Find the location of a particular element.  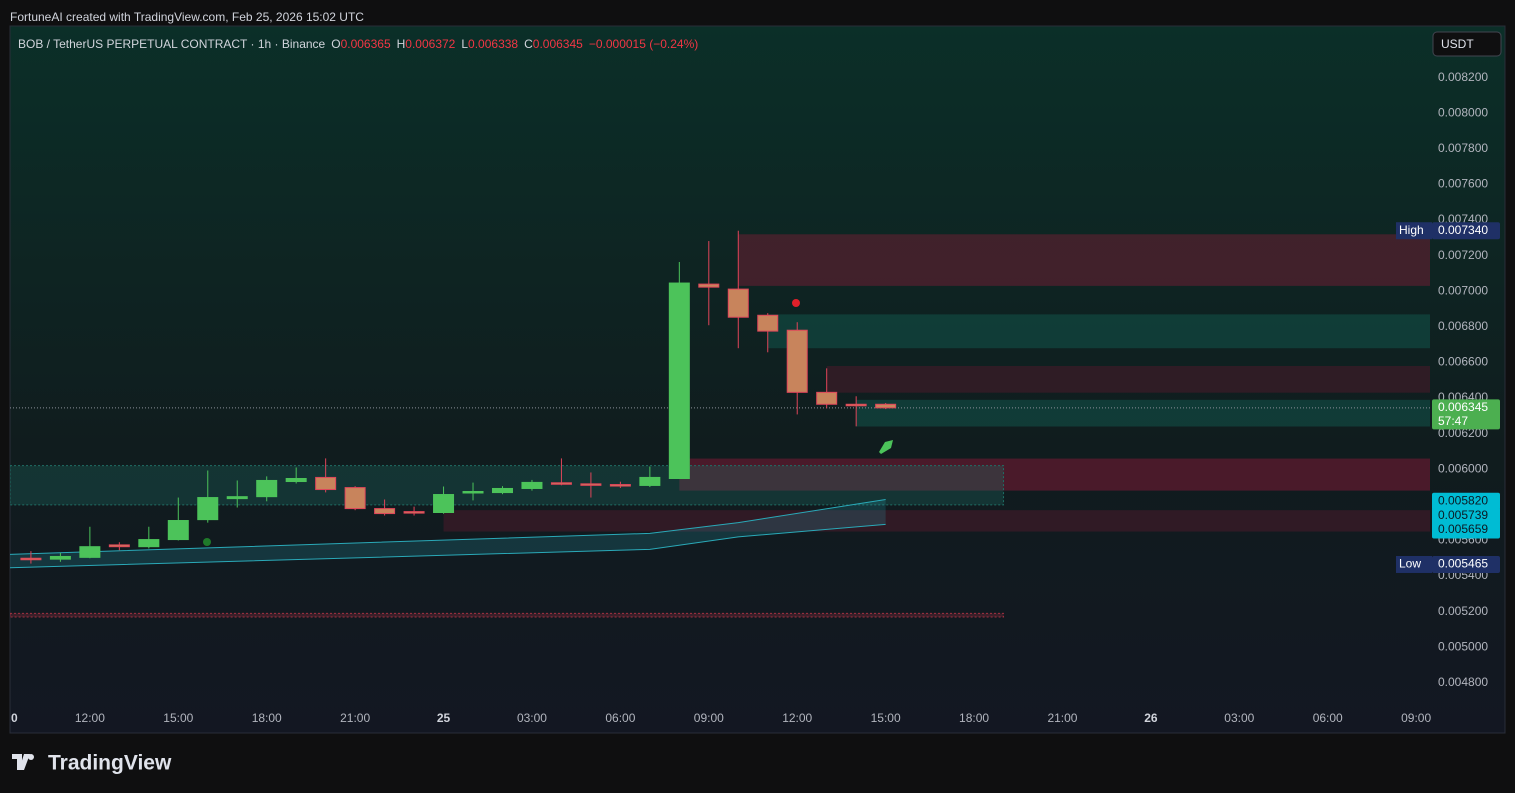

y-tick-label: 0.006800 is located at coordinates (1463, 326).